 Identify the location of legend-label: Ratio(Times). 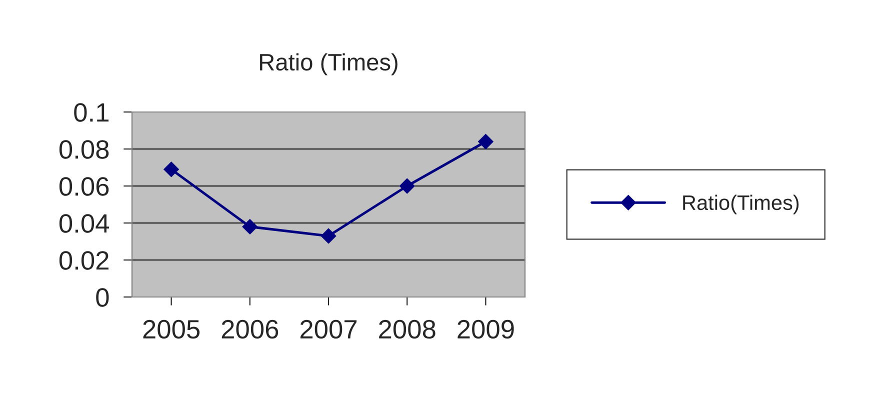
(741, 204).